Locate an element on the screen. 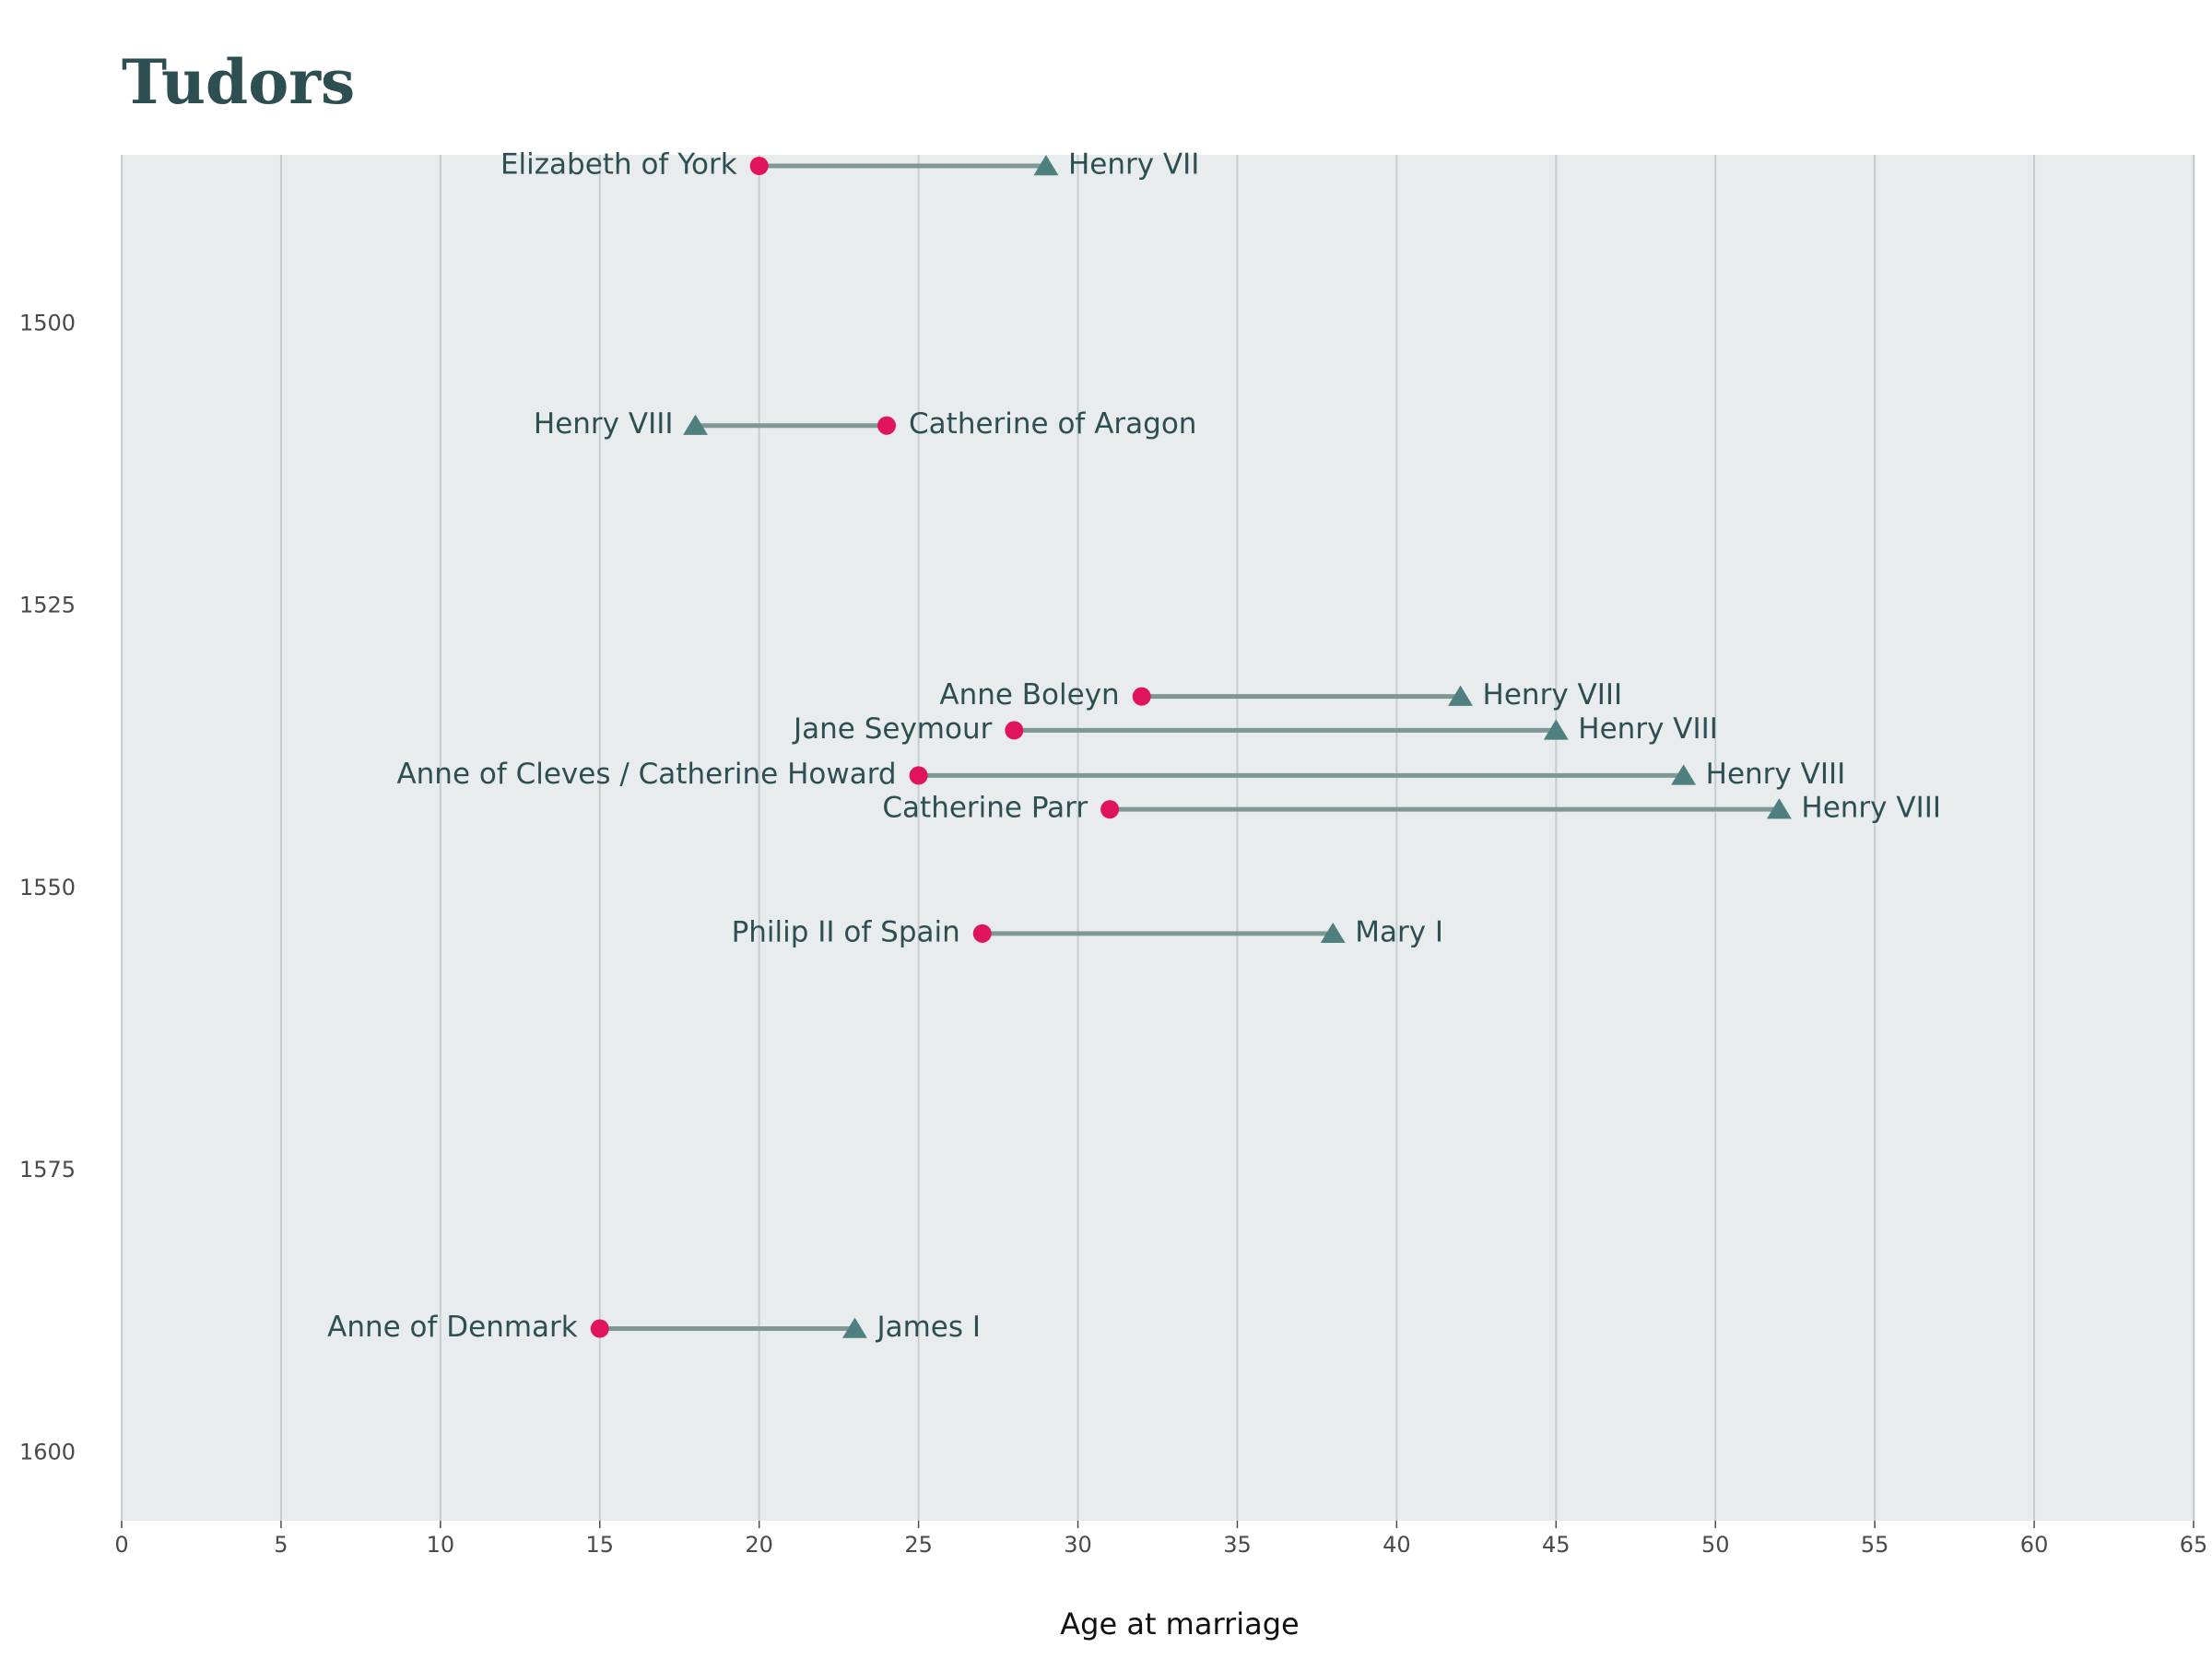 The width and height of the screenshot is (2212, 1659). x-tick-label: 45 is located at coordinates (1556, 1545).